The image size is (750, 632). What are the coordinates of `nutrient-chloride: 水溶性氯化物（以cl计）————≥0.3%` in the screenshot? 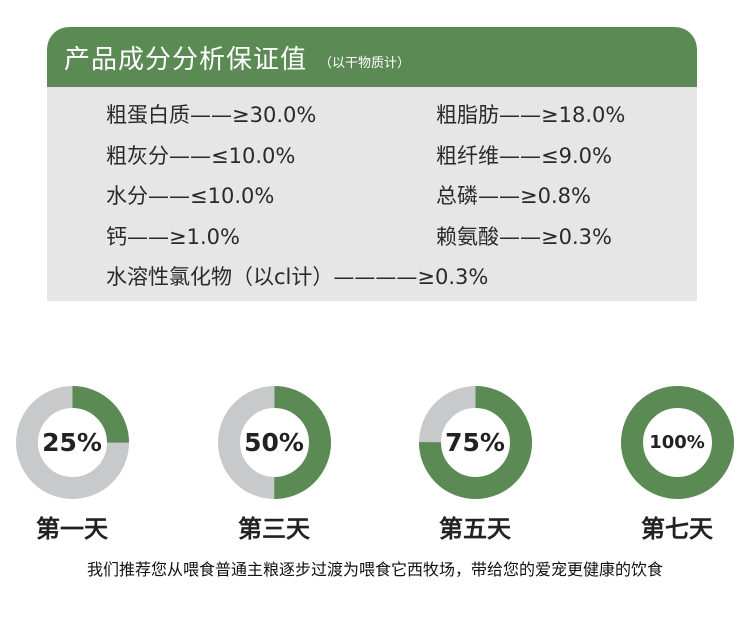 It's located at (297, 277).